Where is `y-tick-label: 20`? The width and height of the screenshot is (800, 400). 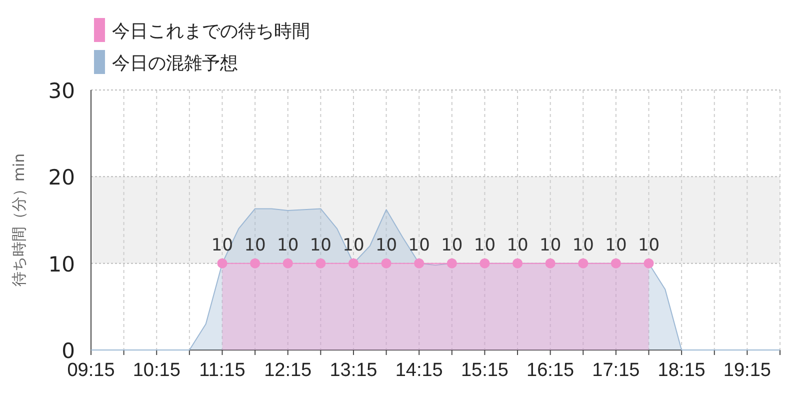
y-tick-label: 20 is located at coordinates (61, 178).